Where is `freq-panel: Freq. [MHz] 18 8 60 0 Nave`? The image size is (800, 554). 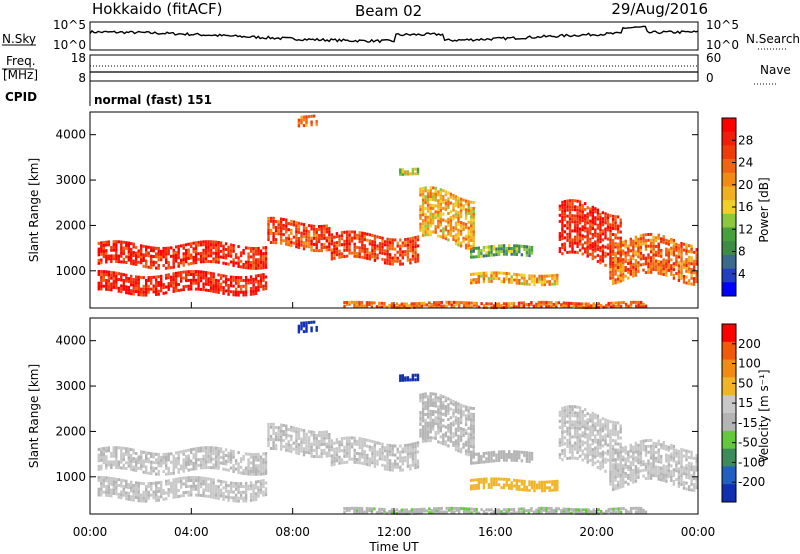 freq-panel: Freq. [MHz] 18 8 60 0 Nave is located at coordinates (396, 68).